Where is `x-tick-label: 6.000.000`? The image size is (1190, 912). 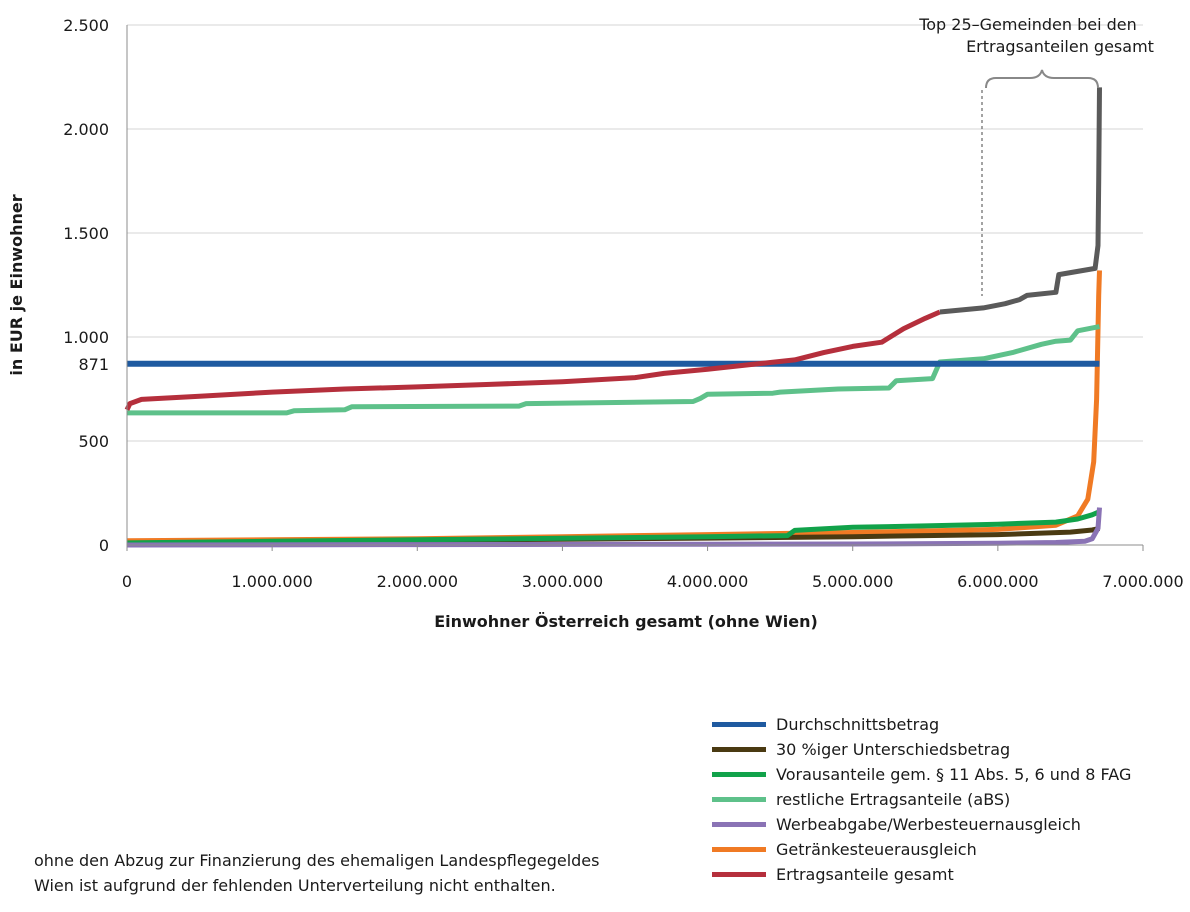
x-tick-label: 6.000.000 is located at coordinates (997, 581).